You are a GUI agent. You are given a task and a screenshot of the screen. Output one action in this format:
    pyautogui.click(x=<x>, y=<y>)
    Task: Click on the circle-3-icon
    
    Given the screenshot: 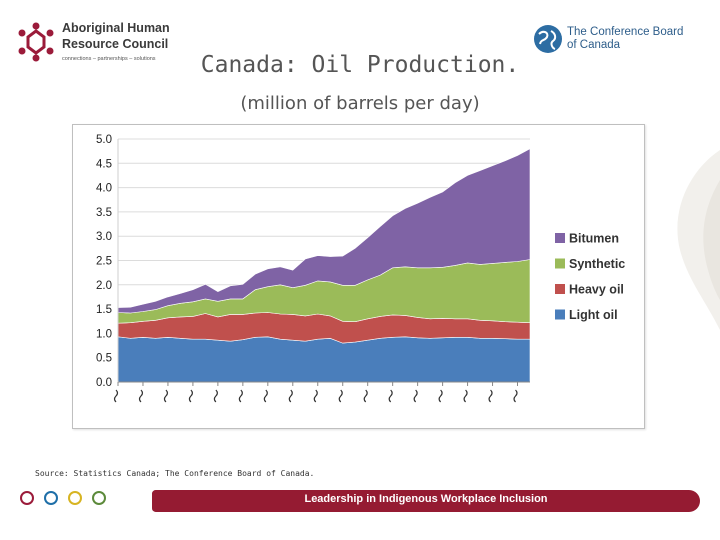 What is the action you would take?
    pyautogui.click(x=75, y=498)
    